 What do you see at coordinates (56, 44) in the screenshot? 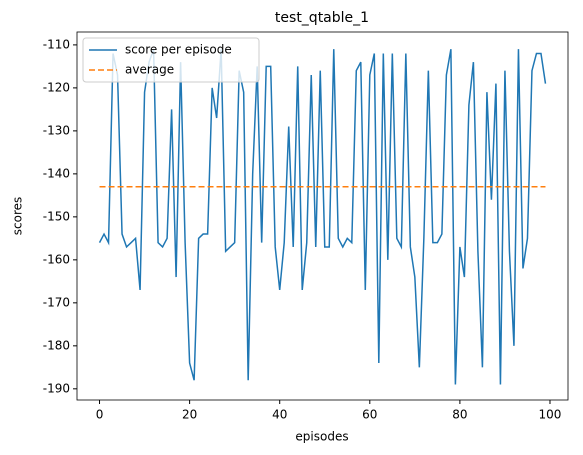
I see `y-tick-label: -110` at bounding box center [56, 44].